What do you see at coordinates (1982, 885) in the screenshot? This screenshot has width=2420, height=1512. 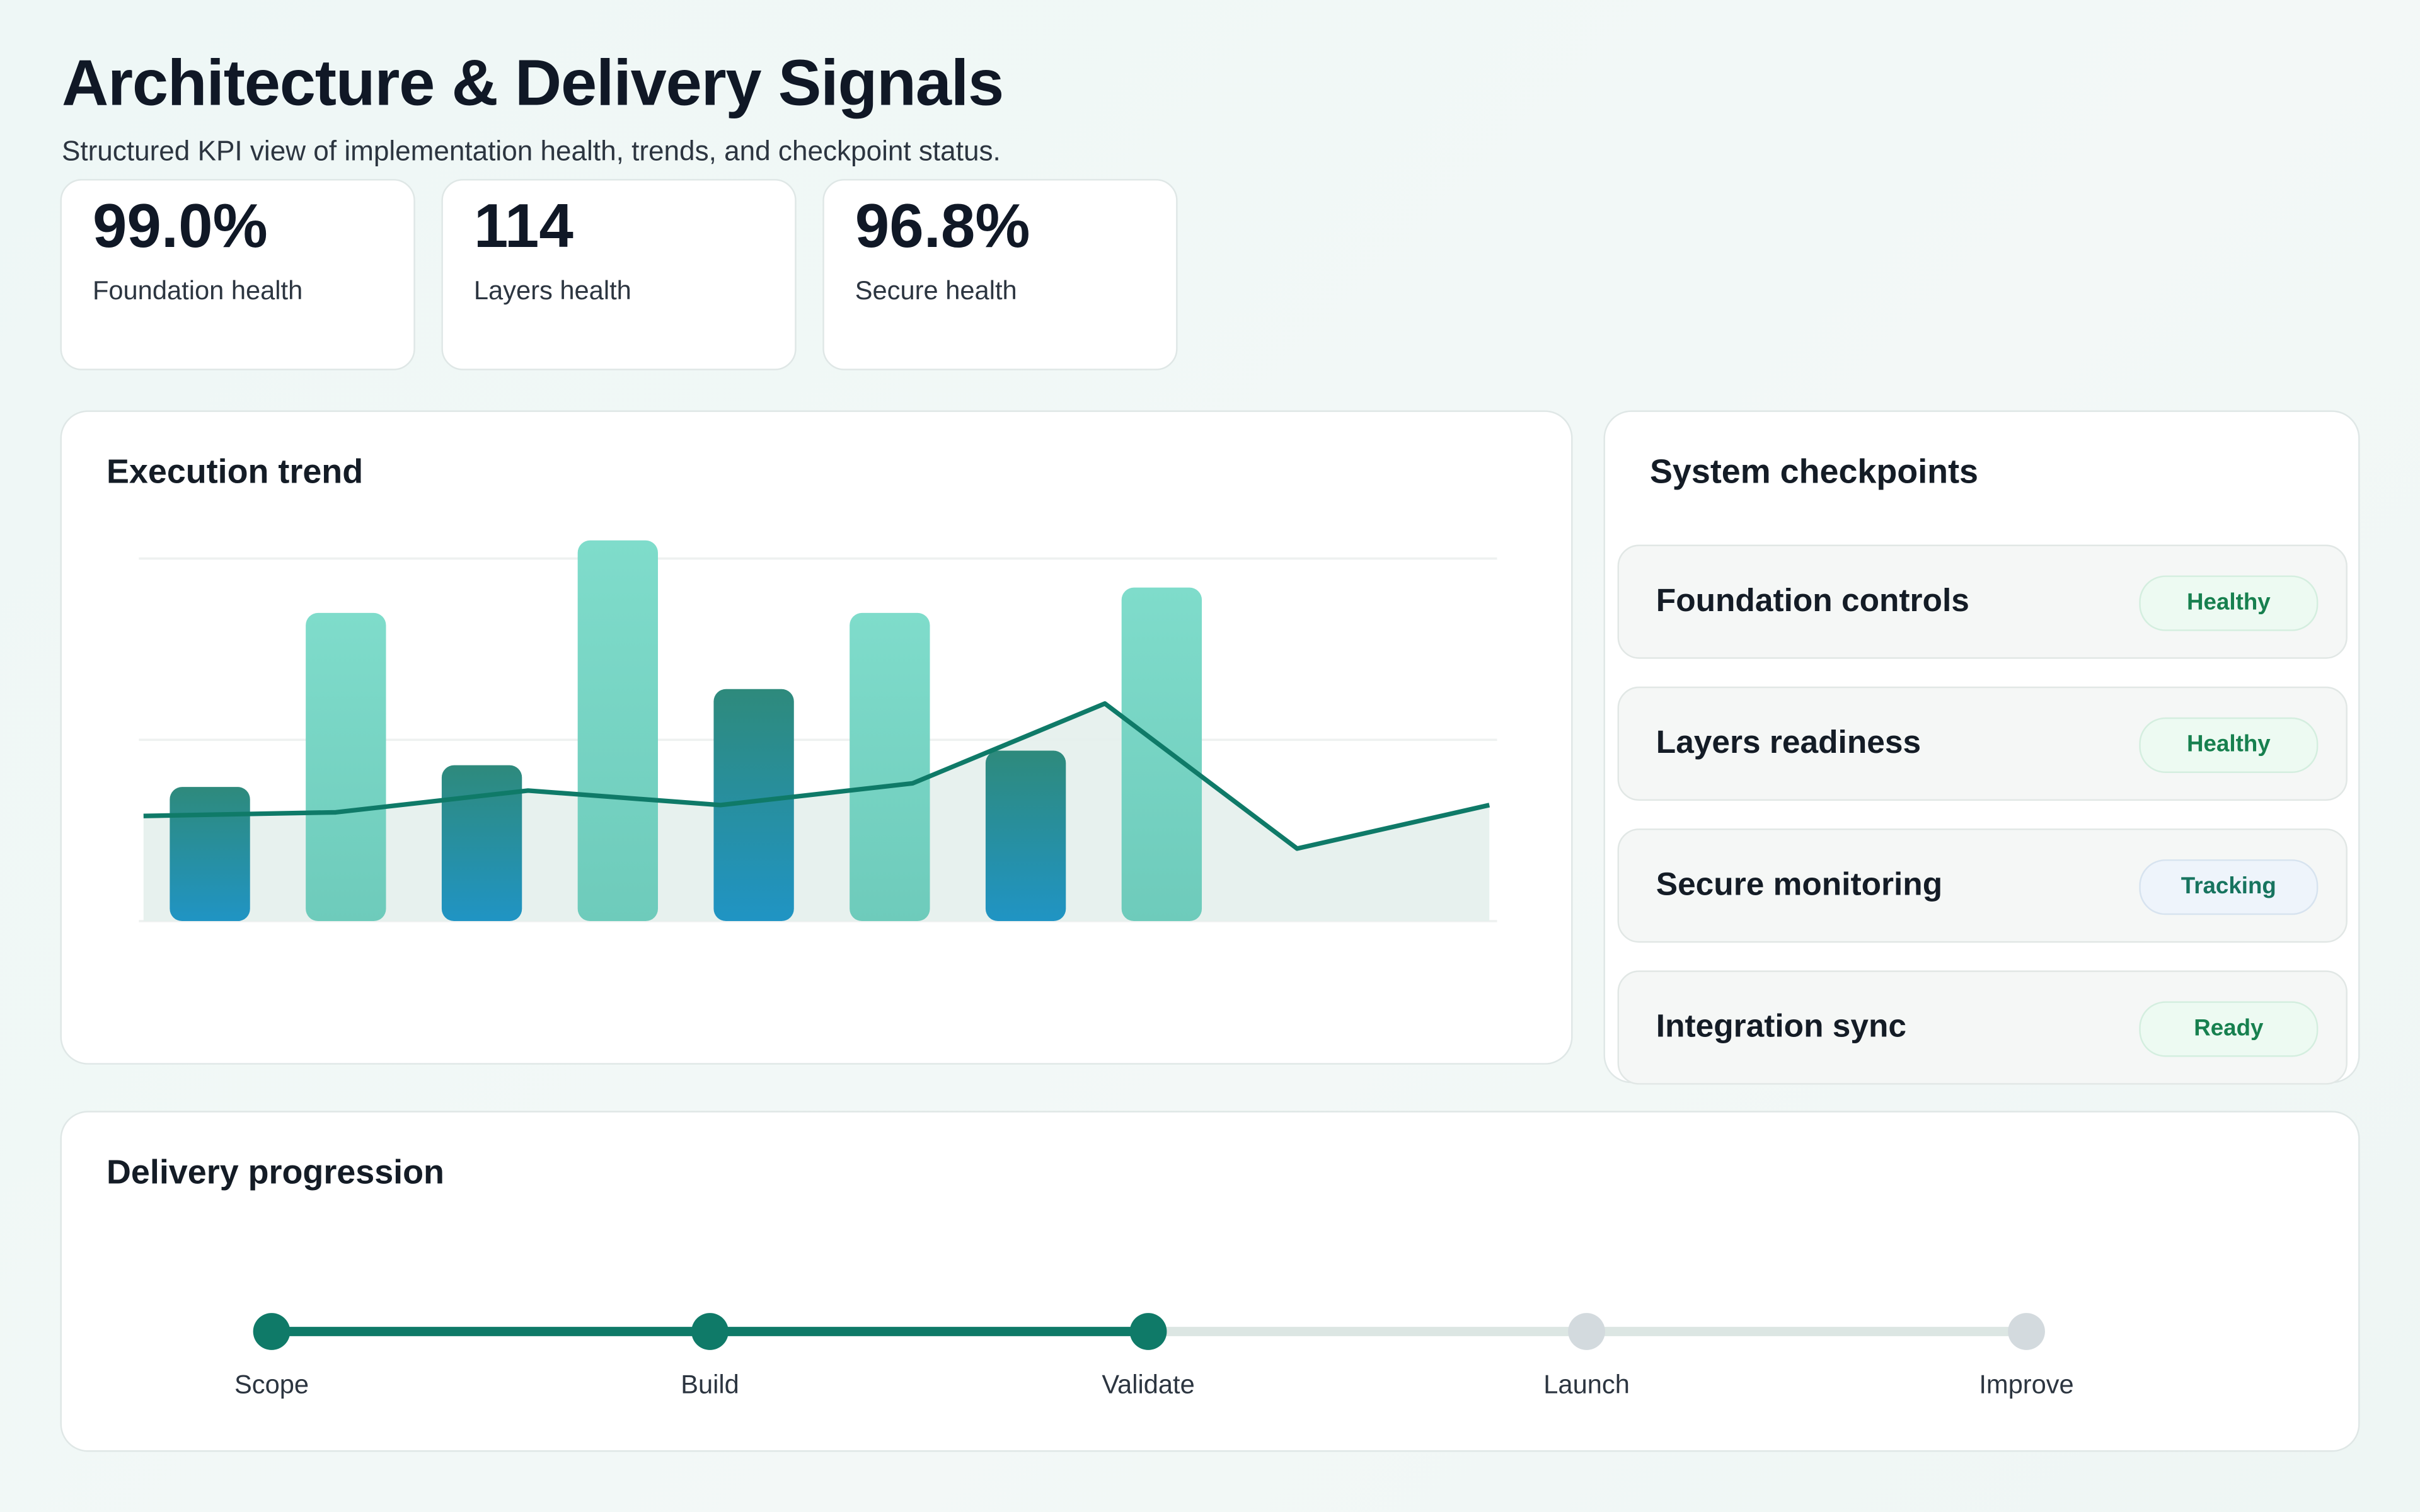 I see `checkpoint-row: Secure monitoring Tracking` at bounding box center [1982, 885].